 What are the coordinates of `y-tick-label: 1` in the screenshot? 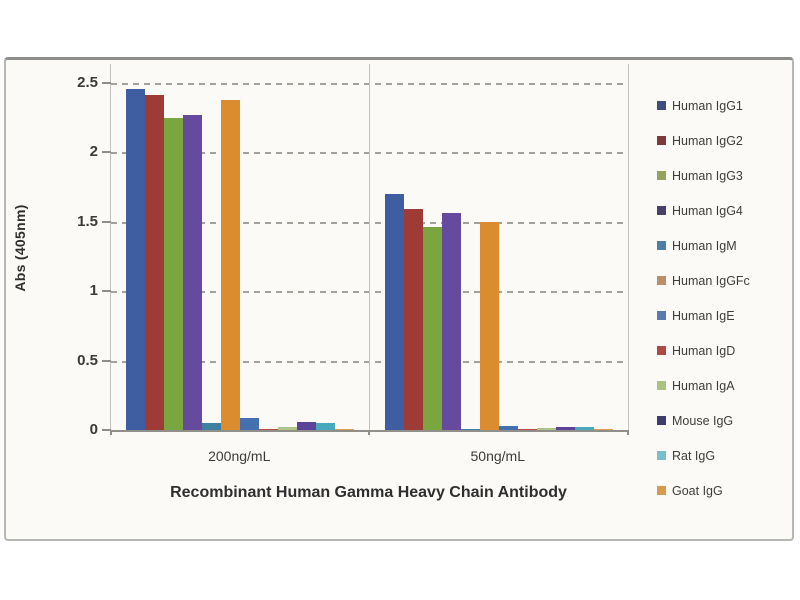 It's located at (93, 291).